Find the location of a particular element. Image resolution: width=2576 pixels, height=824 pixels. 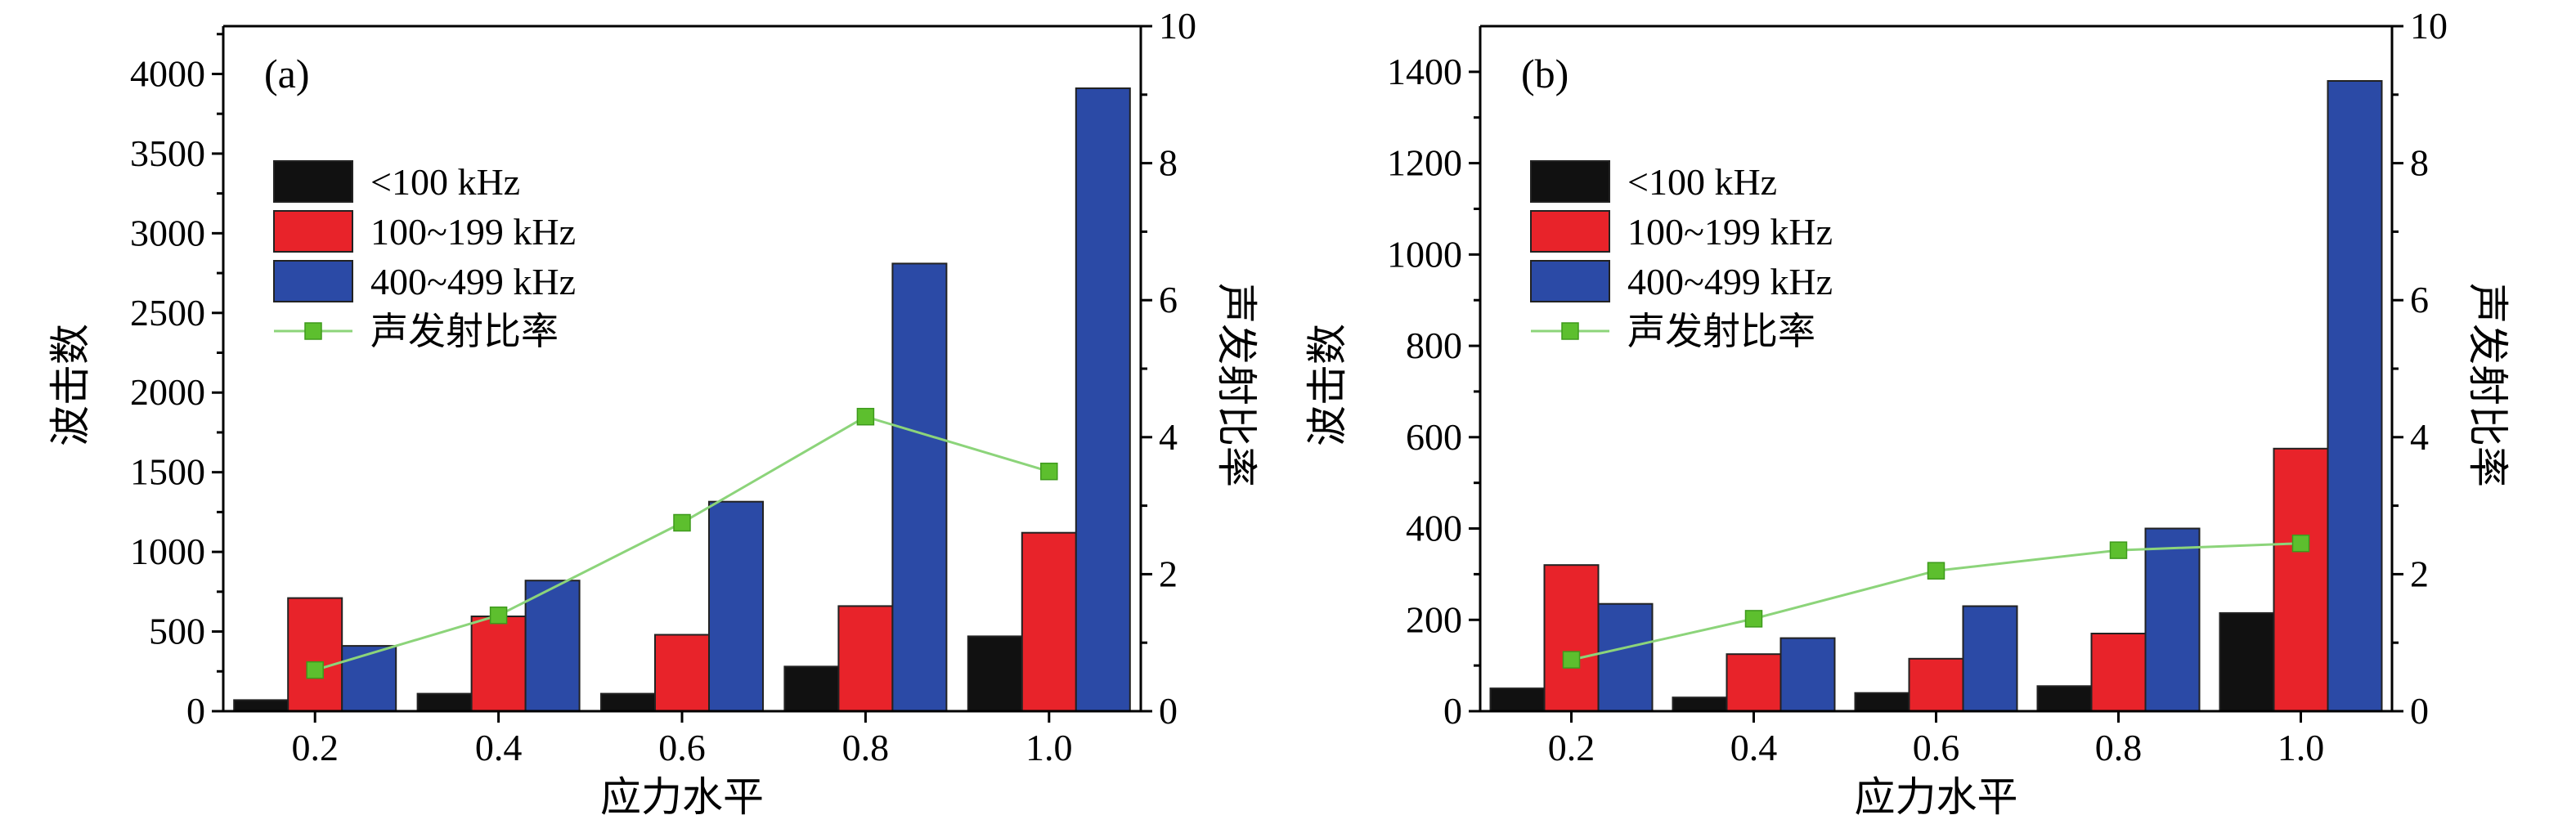

left-tick-label: 2500 is located at coordinates (167, 313).